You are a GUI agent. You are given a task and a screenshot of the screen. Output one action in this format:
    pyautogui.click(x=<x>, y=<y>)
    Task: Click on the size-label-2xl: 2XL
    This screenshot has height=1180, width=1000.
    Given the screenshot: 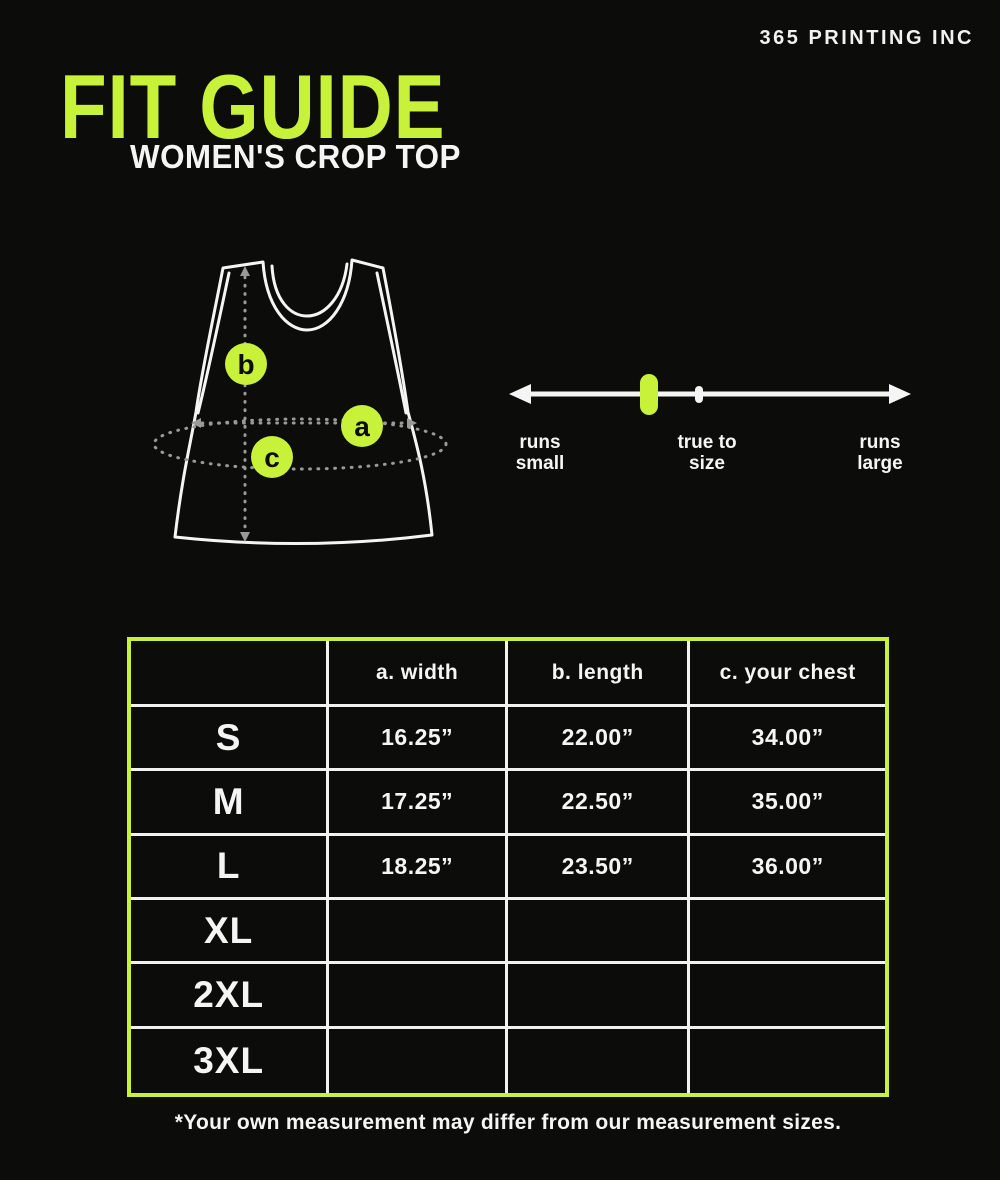 What is the action you would take?
    pyautogui.click(x=230, y=996)
    